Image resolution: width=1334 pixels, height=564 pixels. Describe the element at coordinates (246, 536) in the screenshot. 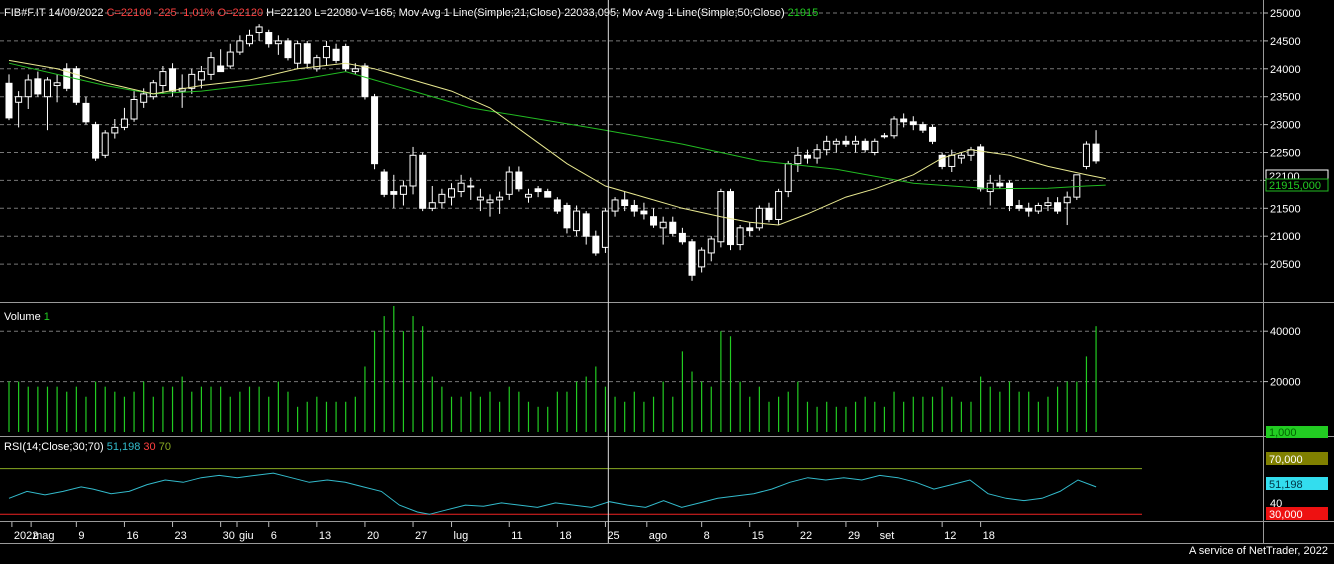

I see `x-tick-label: giu` at that location.